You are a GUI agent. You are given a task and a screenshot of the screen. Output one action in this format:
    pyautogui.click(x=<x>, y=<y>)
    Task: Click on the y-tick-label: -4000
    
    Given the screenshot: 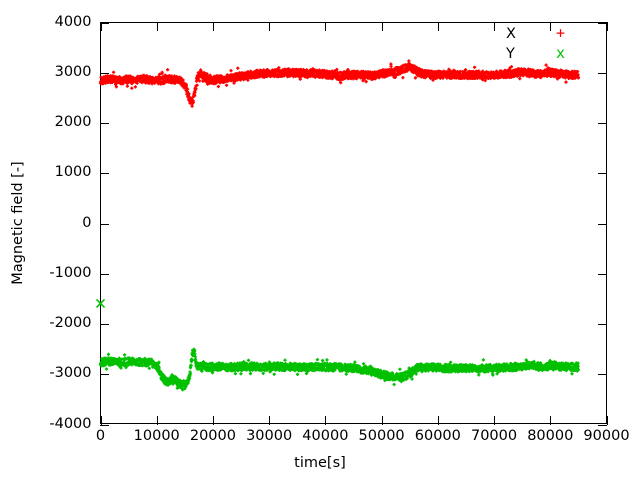 What is the action you would take?
    pyautogui.click(x=70, y=423)
    